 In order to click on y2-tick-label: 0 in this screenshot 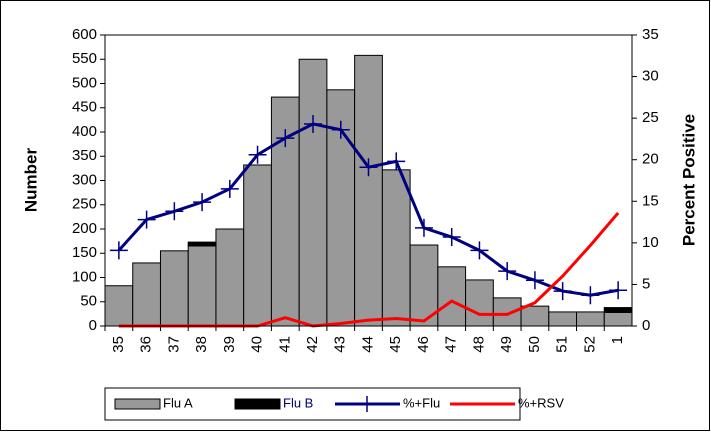, I will do `click(646, 325)`.